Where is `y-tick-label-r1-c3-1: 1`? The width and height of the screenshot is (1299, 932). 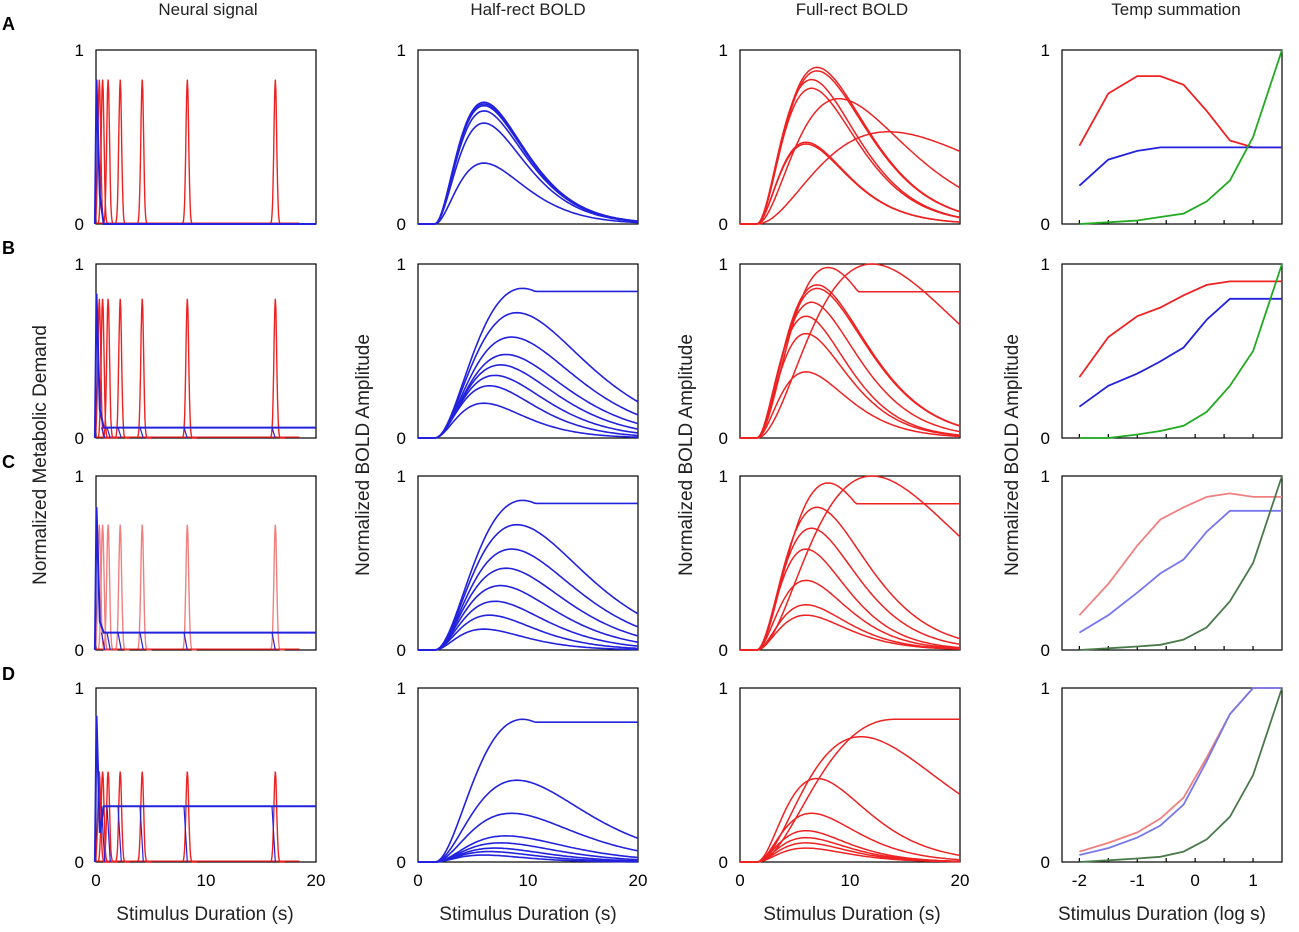
y-tick-label-r1-c3-1: 1 is located at coordinates (1045, 264).